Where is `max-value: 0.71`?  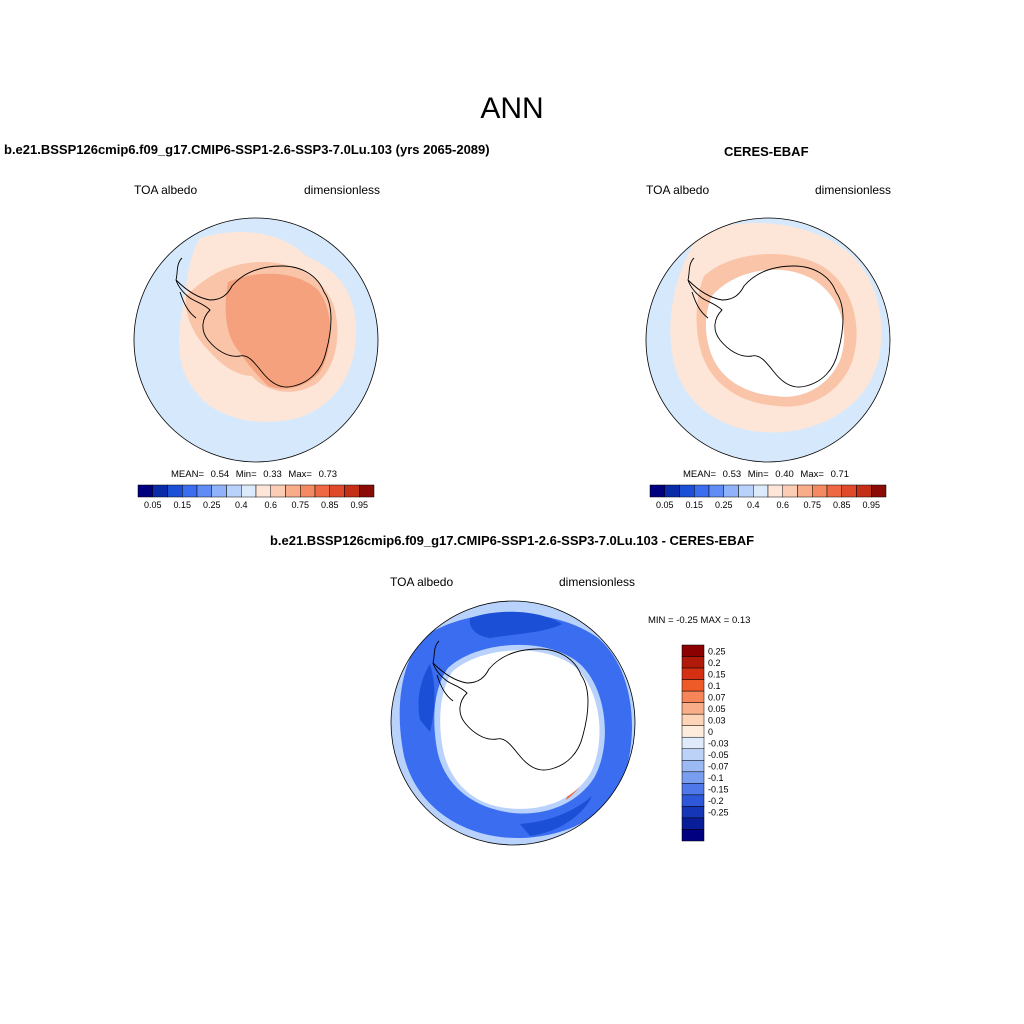
max-value: 0.71 is located at coordinates (840, 474).